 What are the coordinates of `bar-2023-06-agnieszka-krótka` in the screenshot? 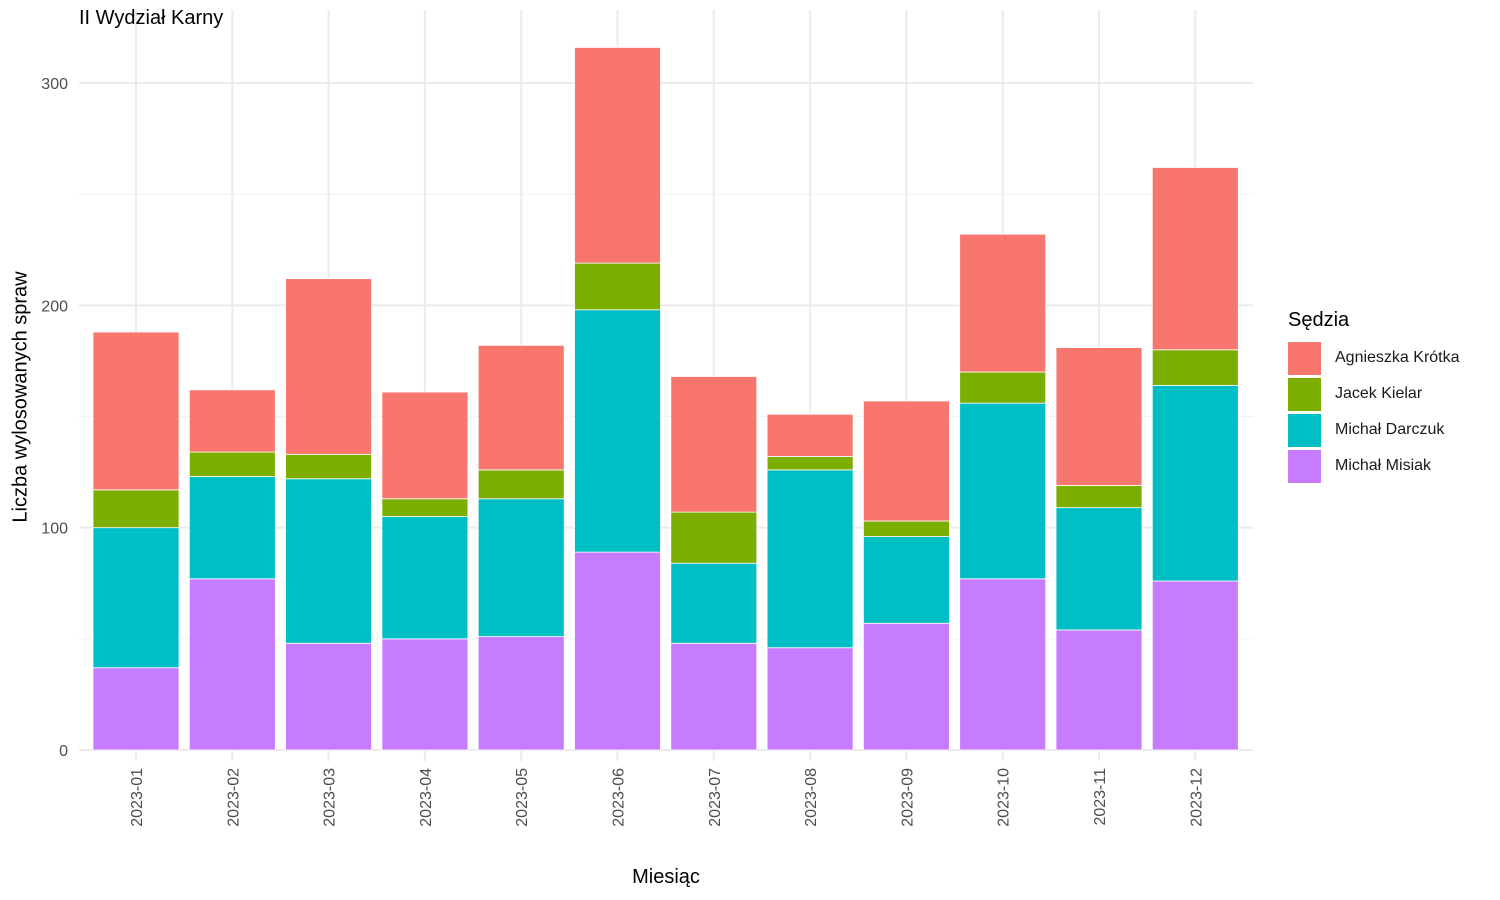 It's located at (617, 155).